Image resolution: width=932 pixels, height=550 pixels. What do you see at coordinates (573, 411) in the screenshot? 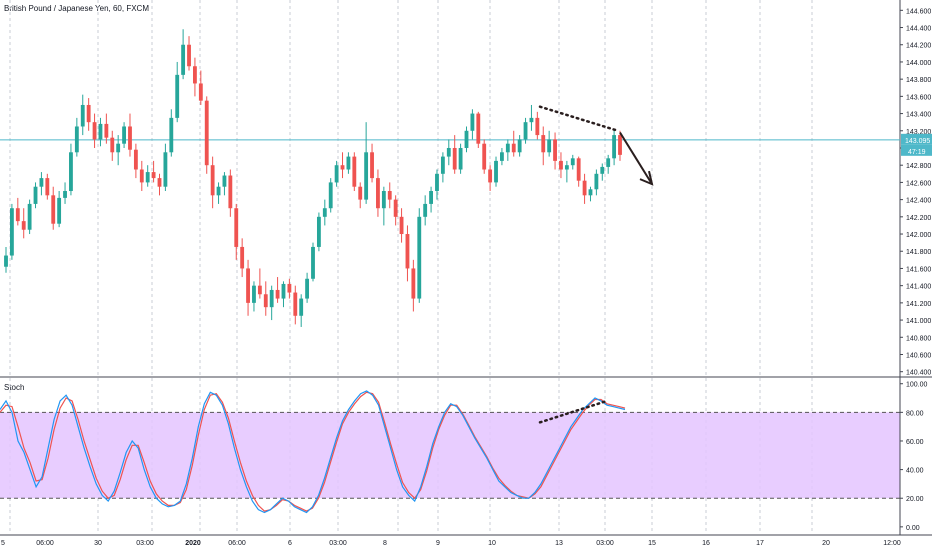
I see `stoch-trendline` at bounding box center [573, 411].